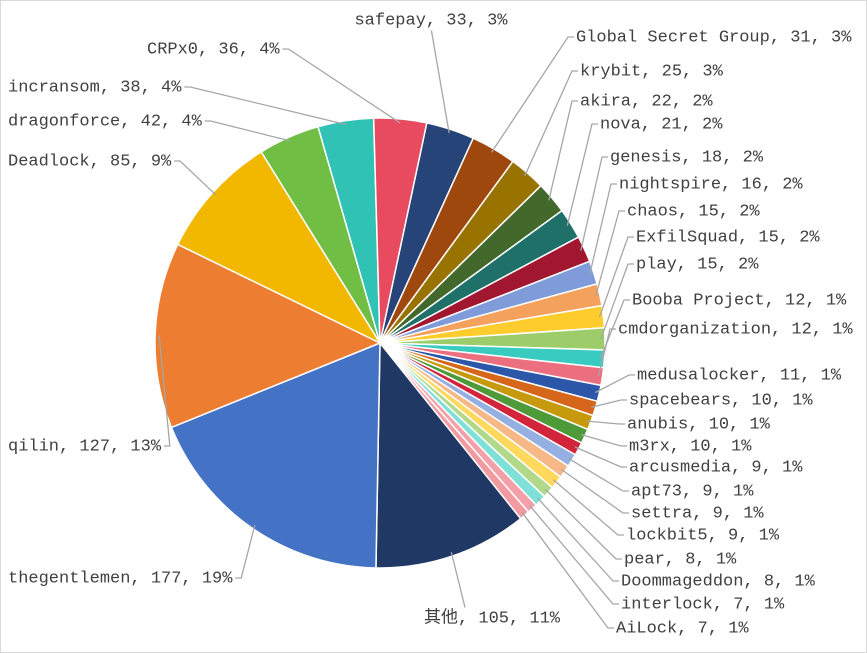 Image resolution: width=867 pixels, height=653 pixels. I want to click on data-label: interlock, 7, 1%, so click(703, 604).